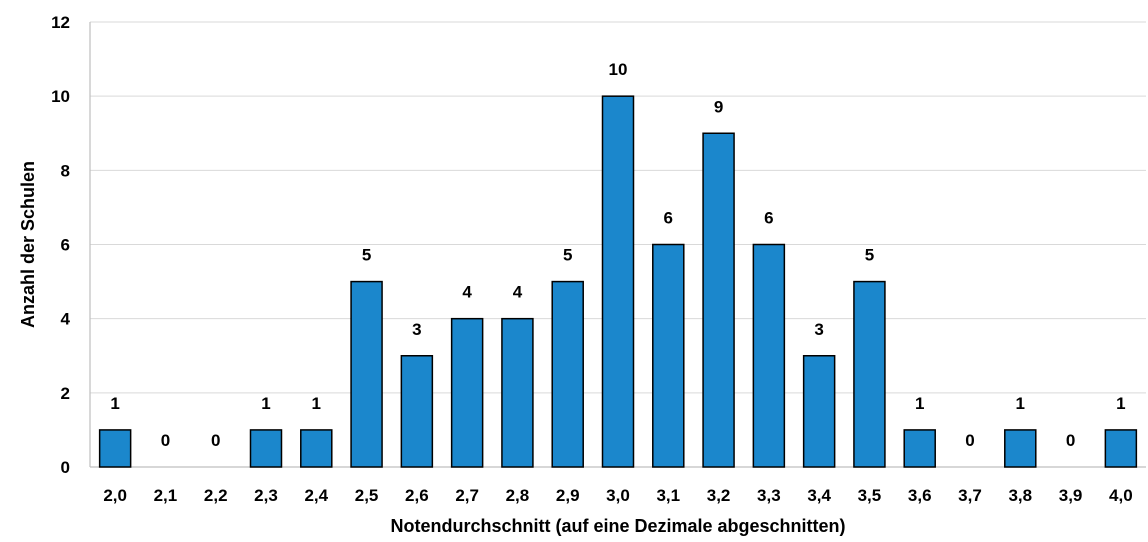  I want to click on data-label: 10, so click(618, 69).